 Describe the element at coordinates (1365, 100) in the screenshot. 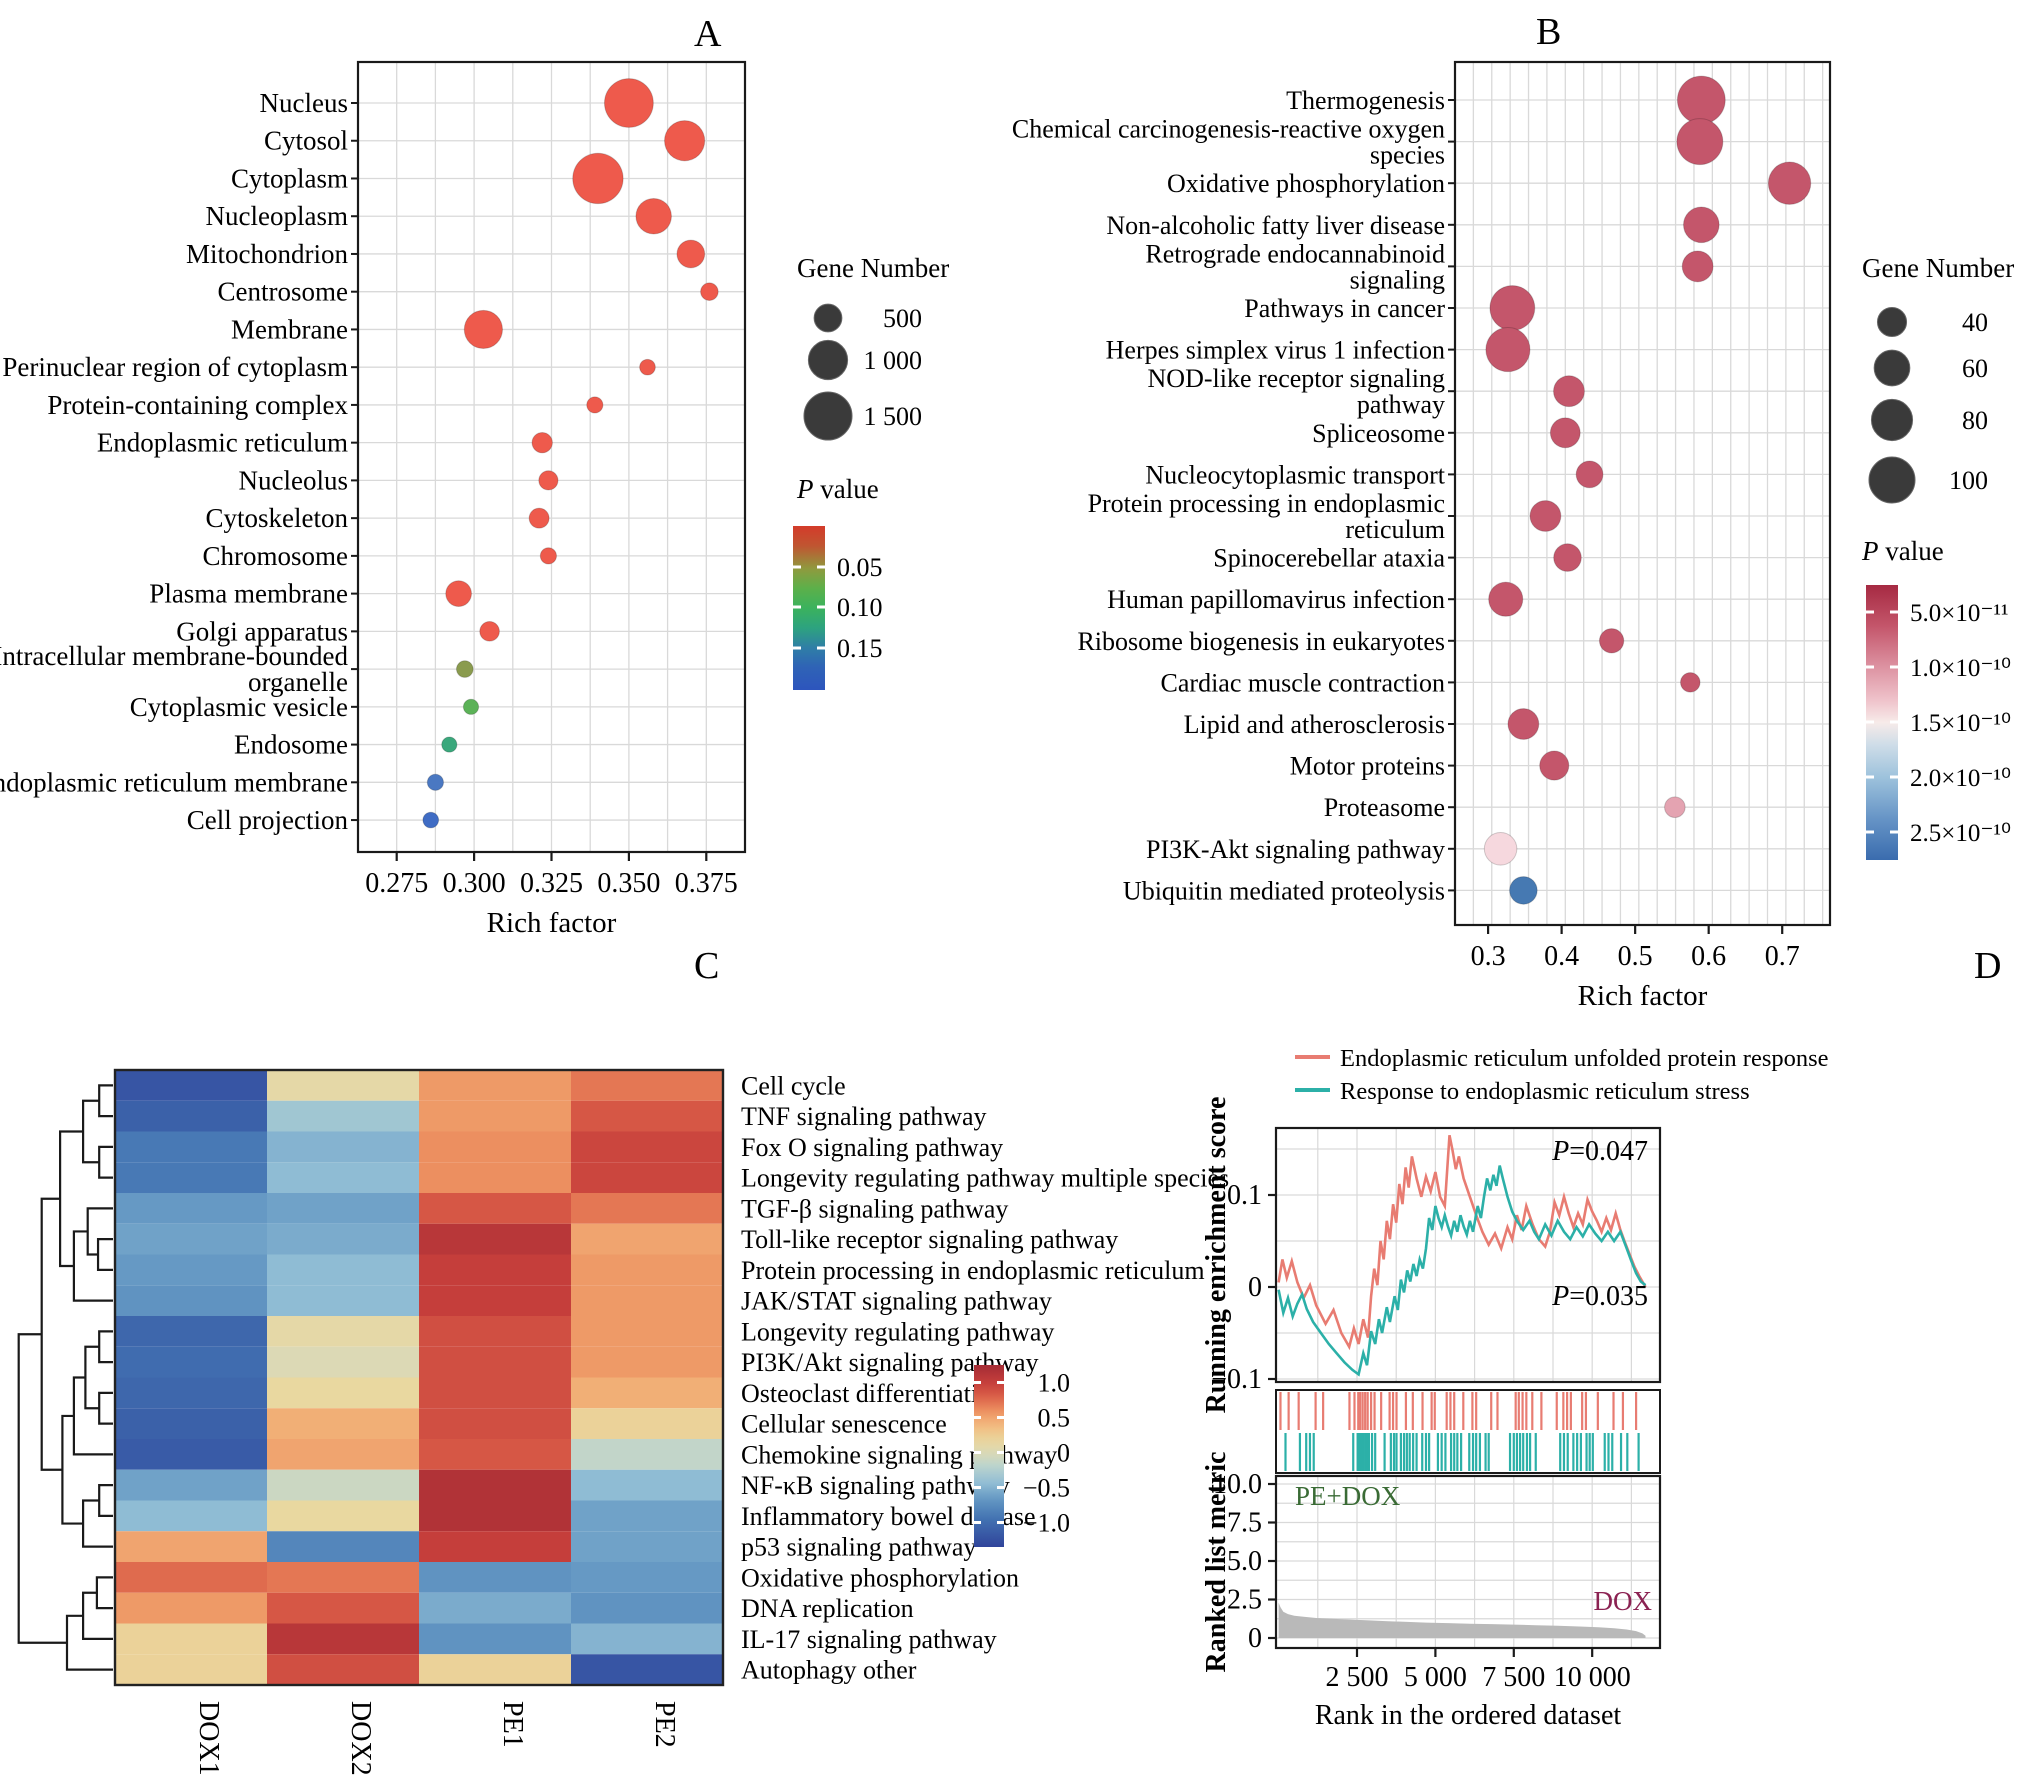

I see `category-label: Thermogenesis` at that location.